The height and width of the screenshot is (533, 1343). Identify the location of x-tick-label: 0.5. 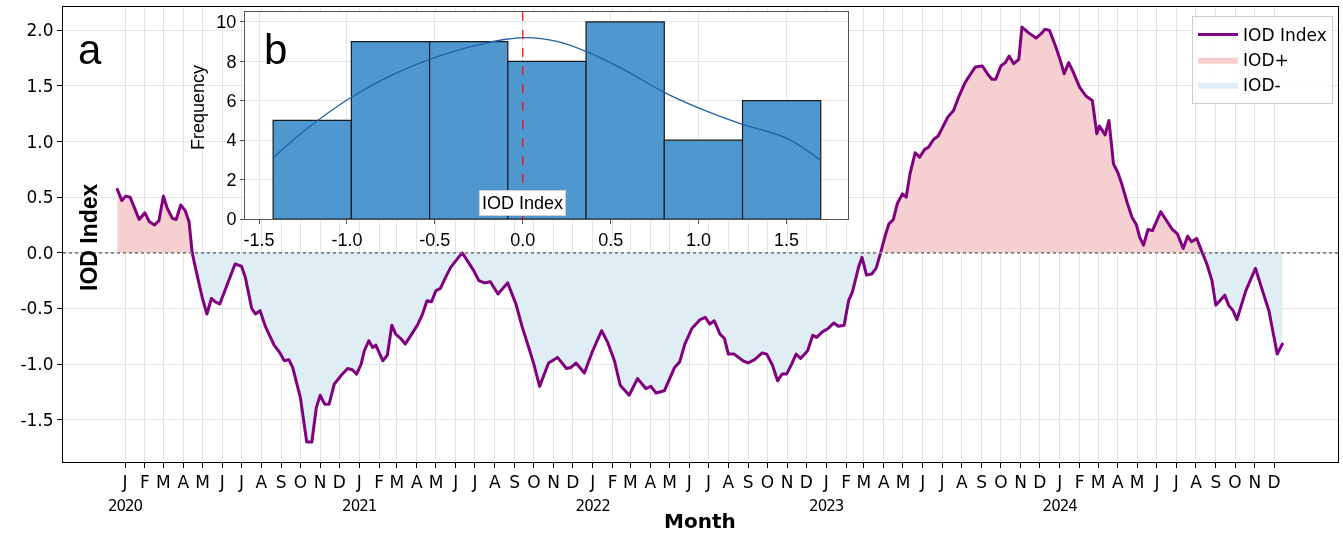
(611, 239).